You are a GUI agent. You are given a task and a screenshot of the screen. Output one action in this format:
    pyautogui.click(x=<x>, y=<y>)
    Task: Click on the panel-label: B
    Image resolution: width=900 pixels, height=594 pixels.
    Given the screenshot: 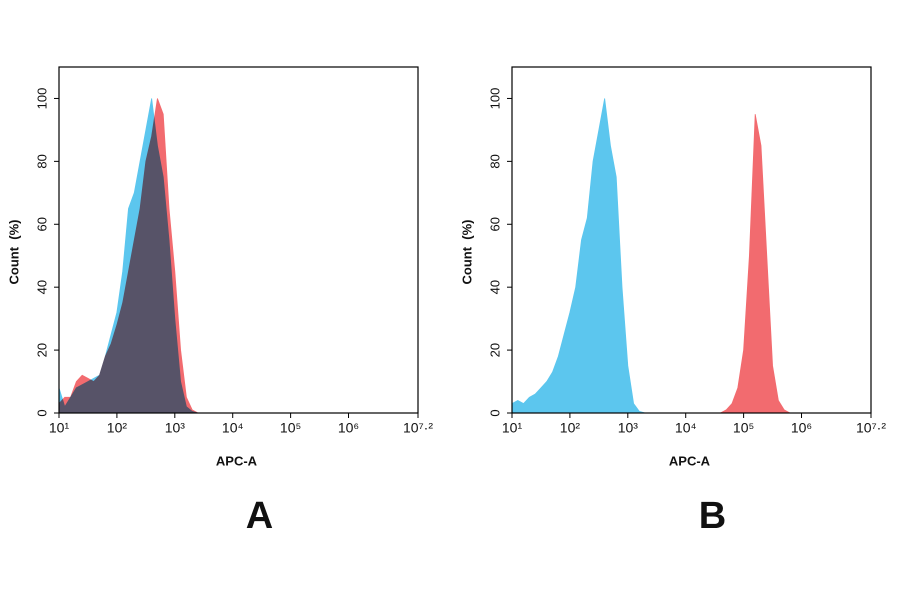 What is the action you would take?
    pyautogui.click(x=712, y=516)
    